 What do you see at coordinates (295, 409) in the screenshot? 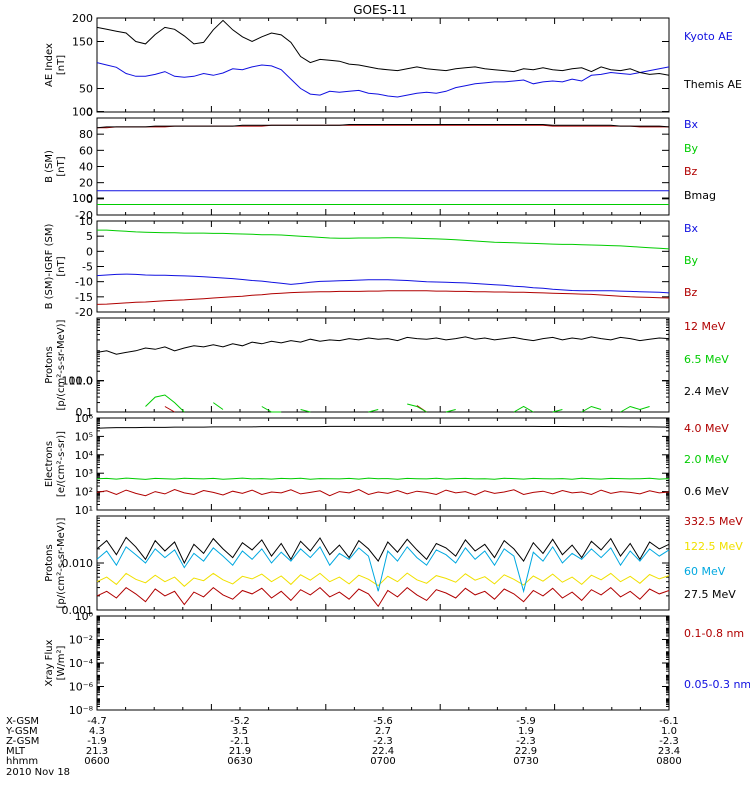
I see `series-line-12-mev` at bounding box center [295, 409].